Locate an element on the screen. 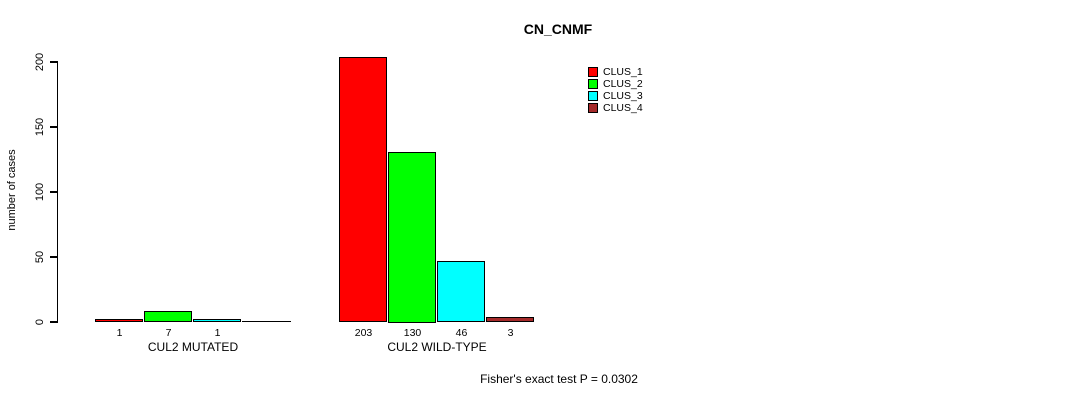 The height and width of the screenshot is (400, 1090). group-label: CUL2 MUTATED is located at coordinates (193, 347).